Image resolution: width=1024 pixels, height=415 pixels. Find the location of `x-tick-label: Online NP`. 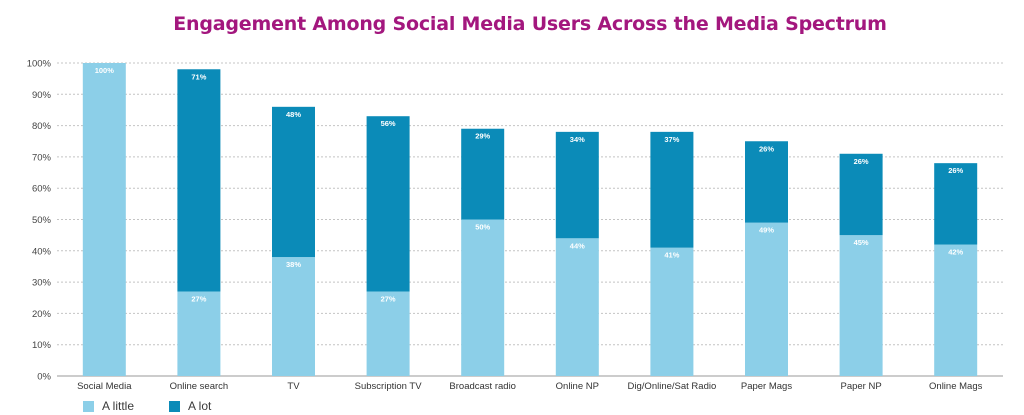

x-tick-label: Online NP is located at coordinates (577, 386).